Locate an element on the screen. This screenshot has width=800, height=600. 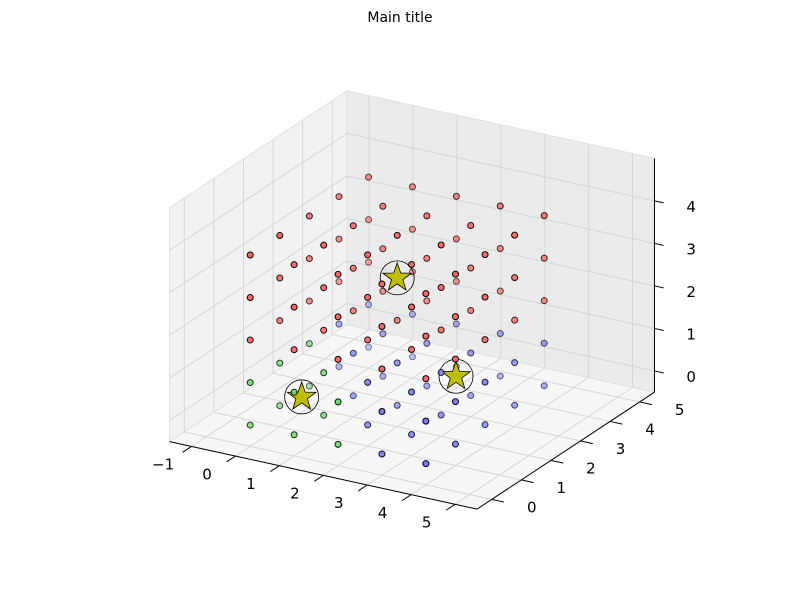
chart-title: Main title is located at coordinates (399, 18).